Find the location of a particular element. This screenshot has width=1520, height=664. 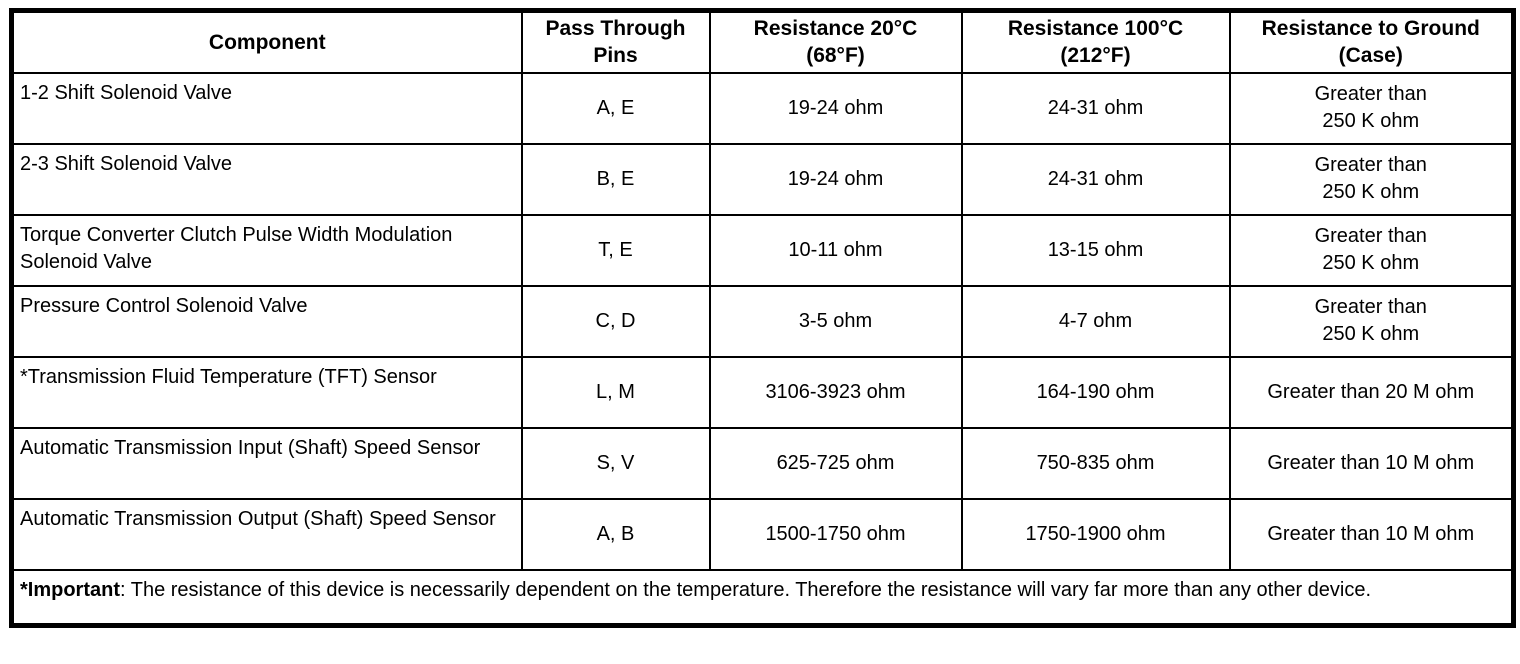

cell-pins: A, E is located at coordinates (615, 108).